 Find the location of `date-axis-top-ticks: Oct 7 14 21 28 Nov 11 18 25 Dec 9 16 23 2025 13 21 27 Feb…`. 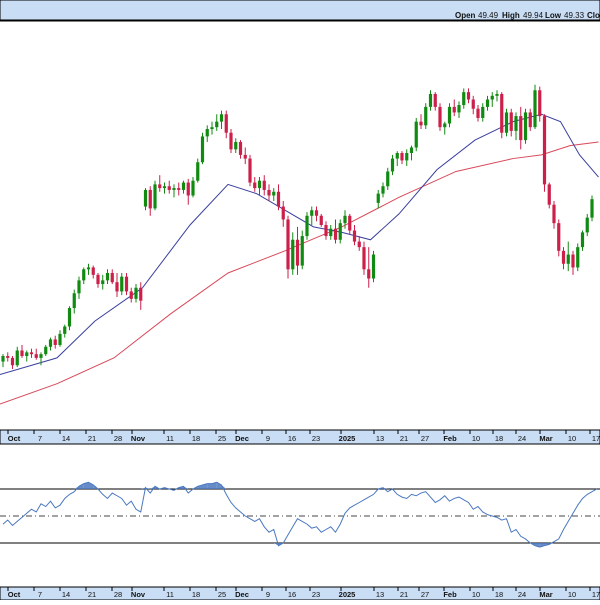

date-axis-top-ticks: Oct 7 14 21 28 Nov 11 18 25 Dec 9 16 23 2025 13 21 27 Feb… is located at coordinates (303, 436).